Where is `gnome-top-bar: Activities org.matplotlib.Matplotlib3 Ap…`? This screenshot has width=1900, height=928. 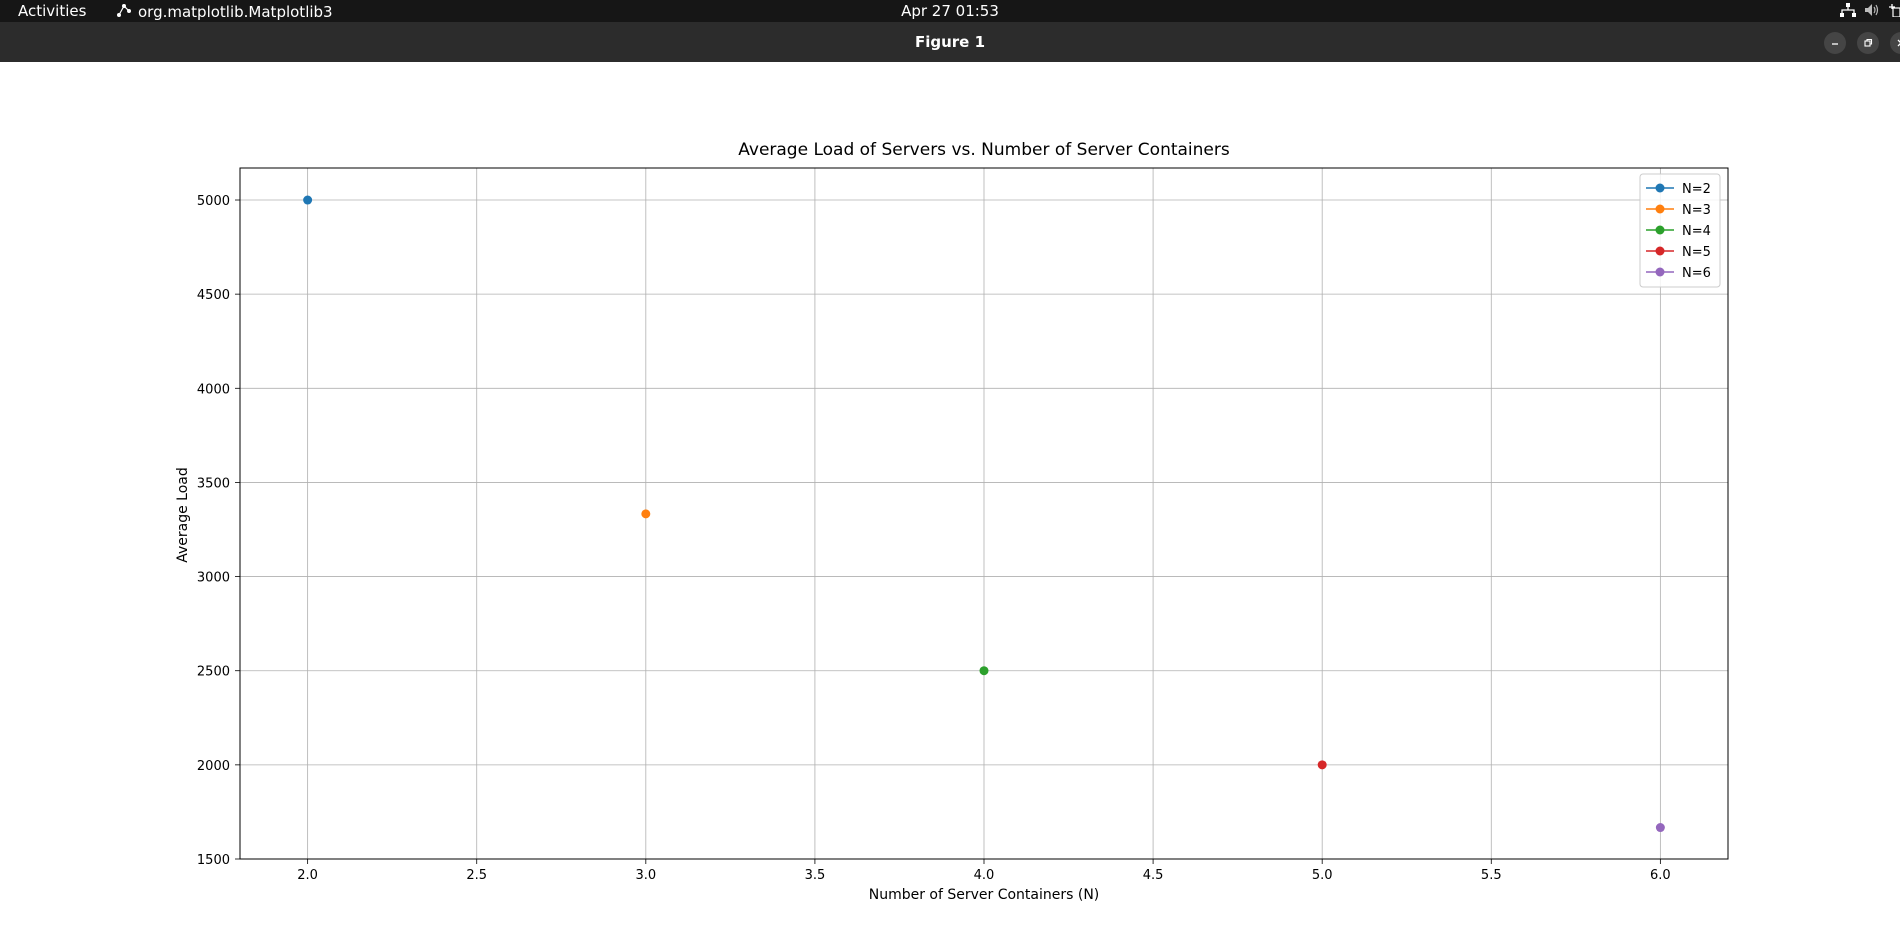 gnome-top-bar: Activities org.matplotlib.Matplotlib3 Ap… is located at coordinates (950, 11).